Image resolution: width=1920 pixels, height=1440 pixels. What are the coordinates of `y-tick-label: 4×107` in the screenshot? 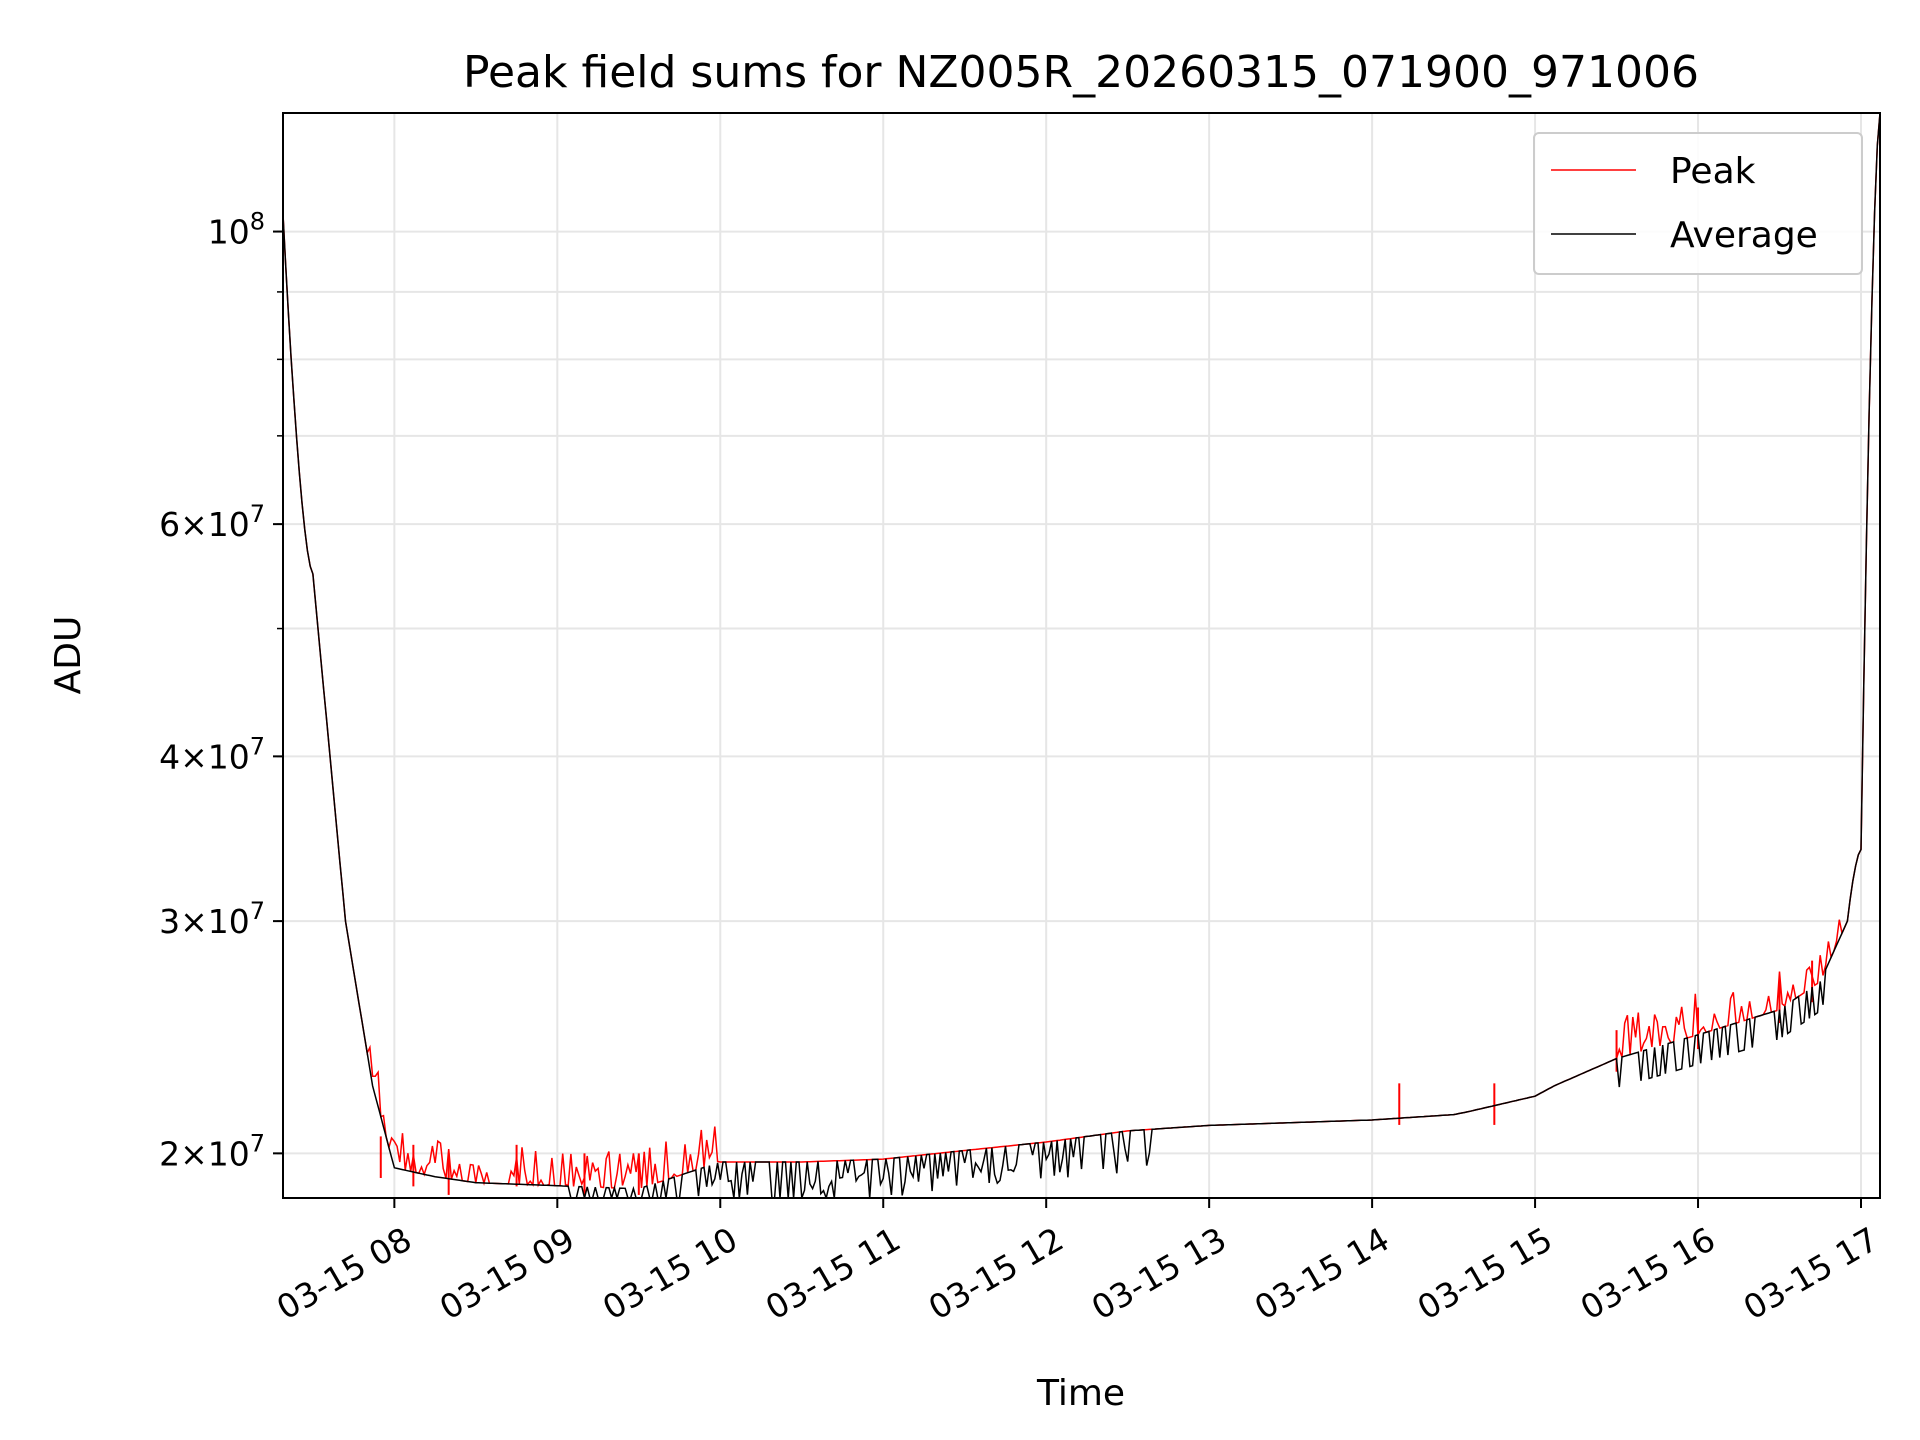 It's located at (212, 754).